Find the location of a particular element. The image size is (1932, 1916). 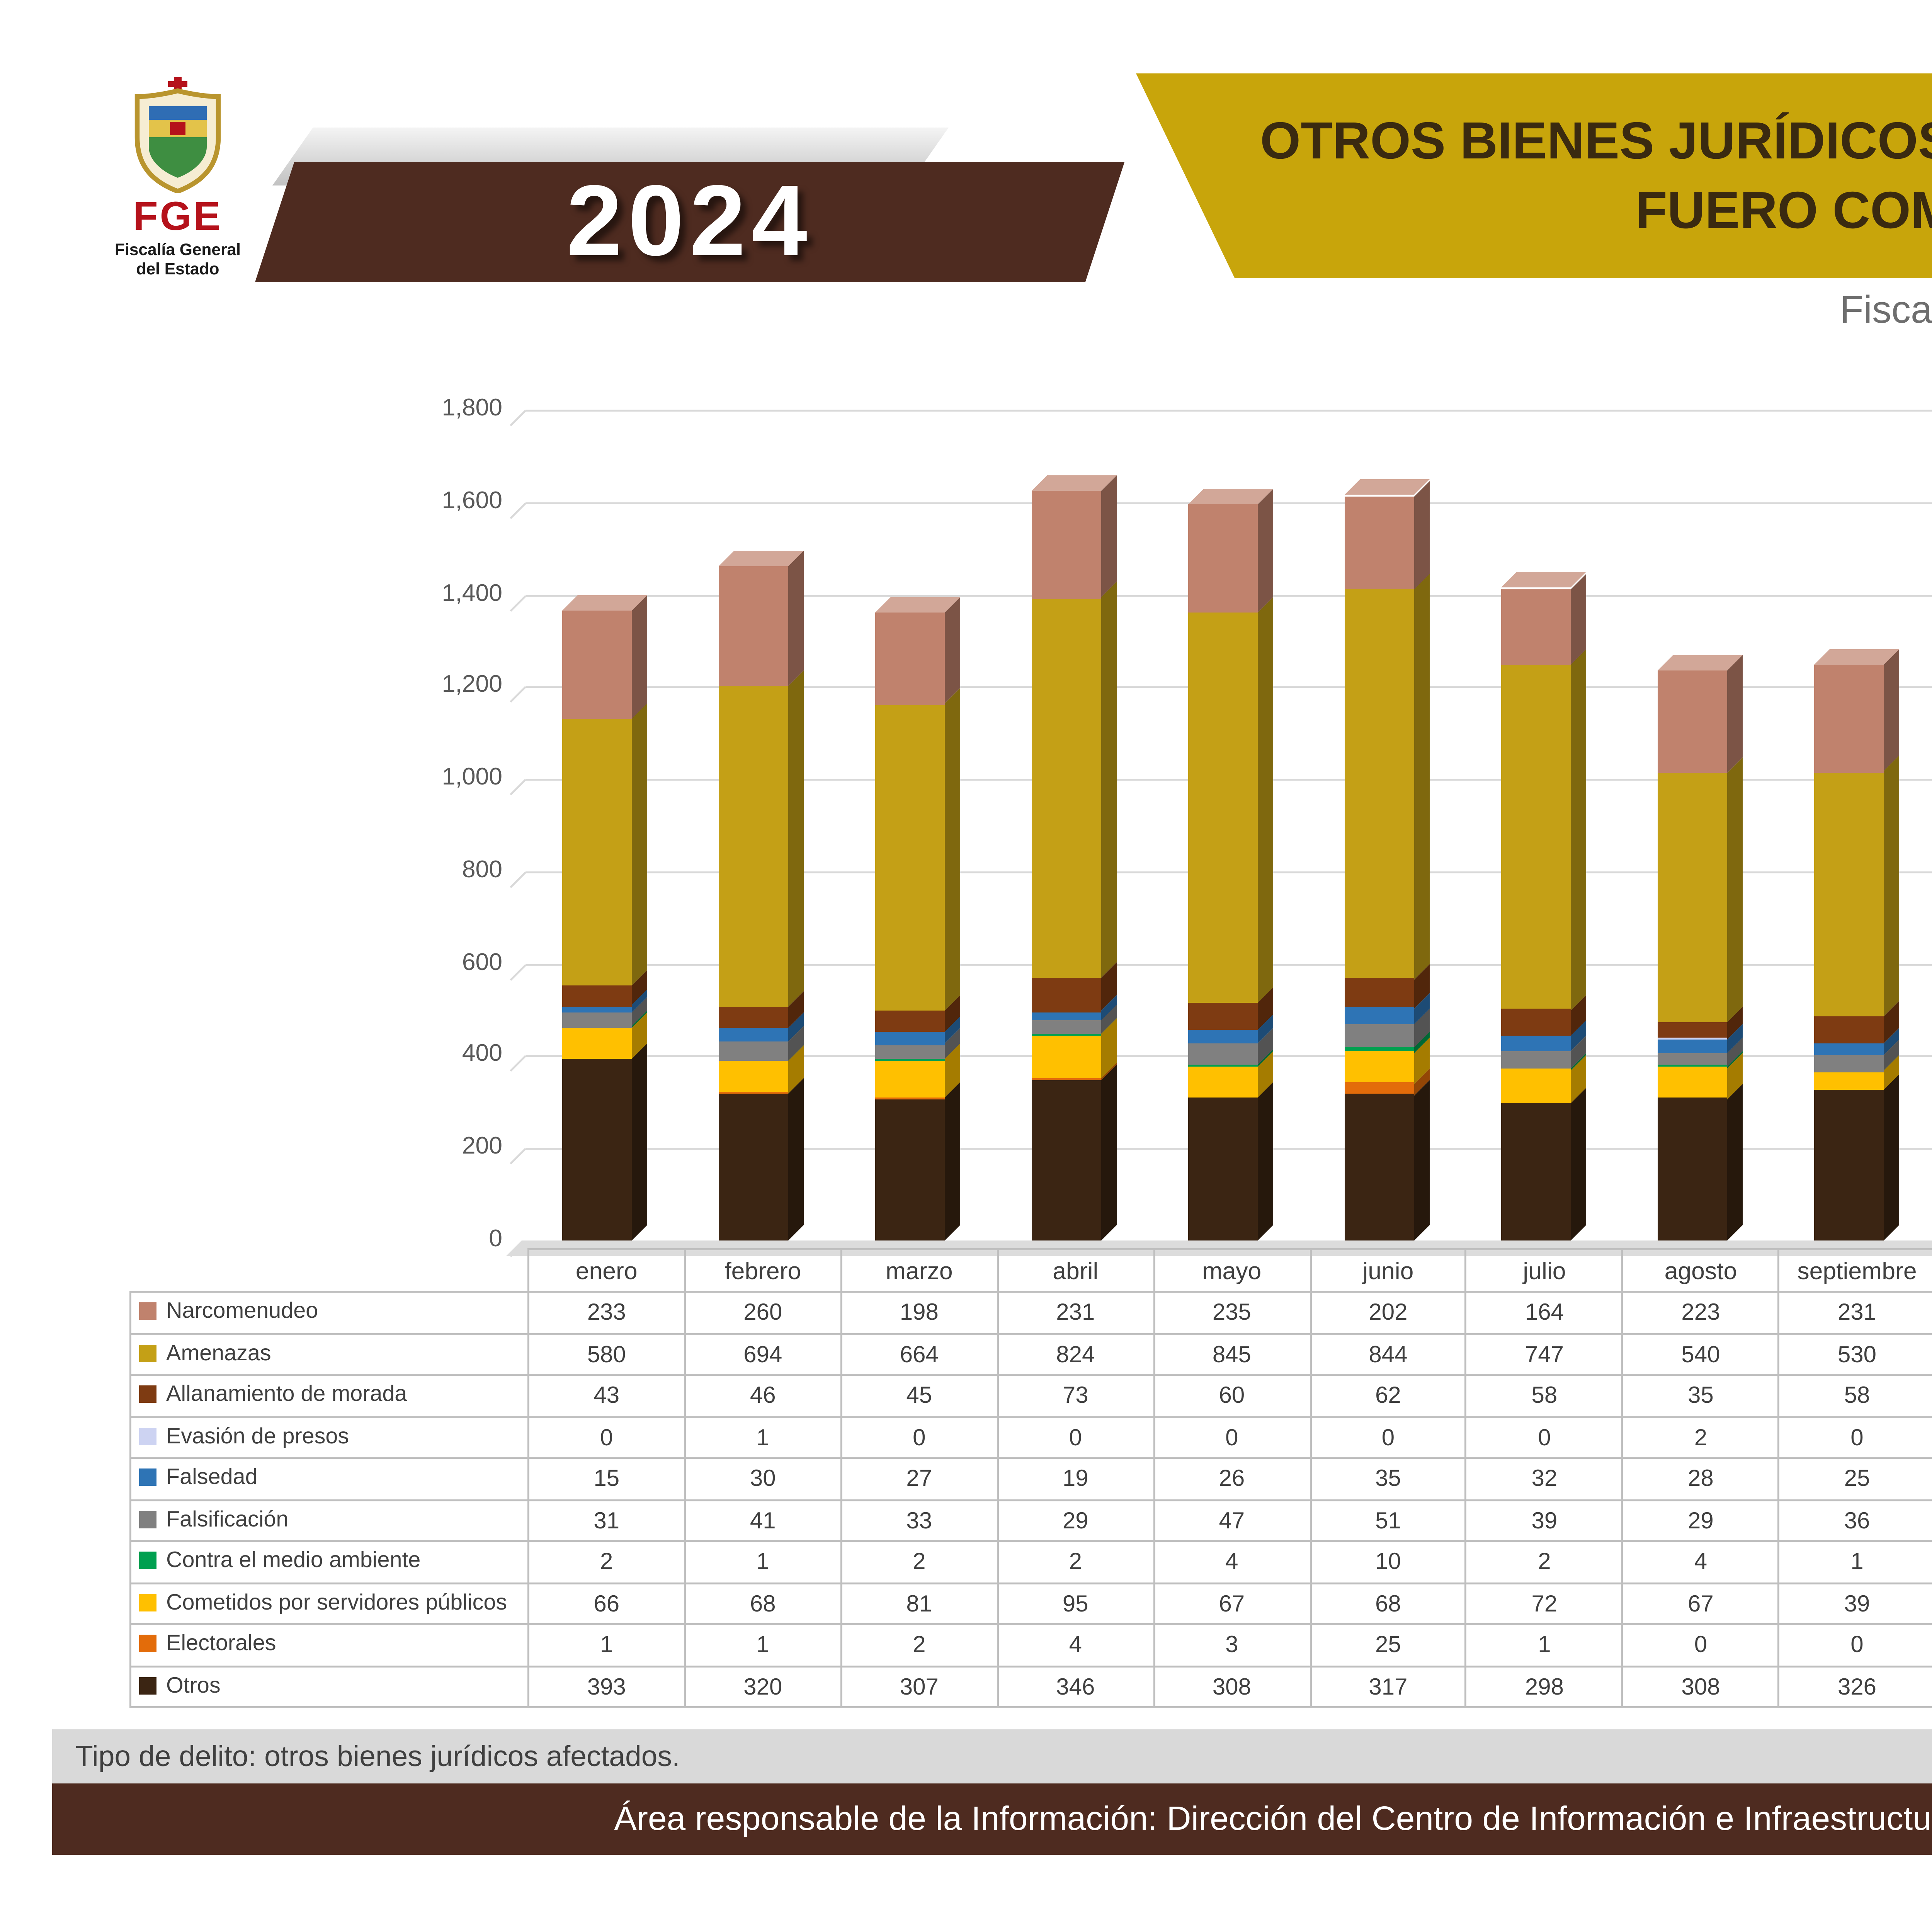

value-cell: 81 is located at coordinates (919, 1603).